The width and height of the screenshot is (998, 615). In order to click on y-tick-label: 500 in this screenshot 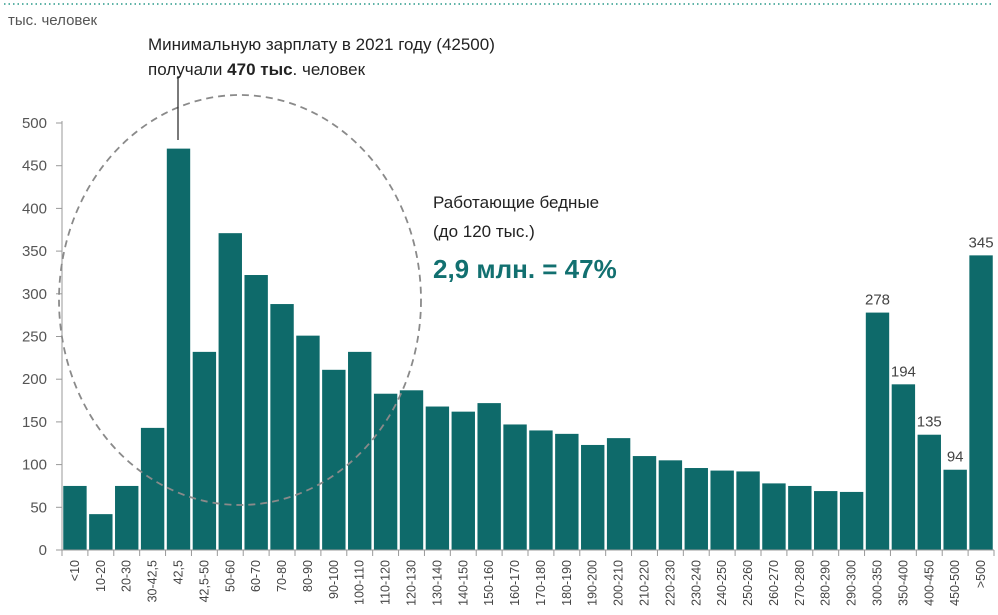, I will do `click(34, 123)`.